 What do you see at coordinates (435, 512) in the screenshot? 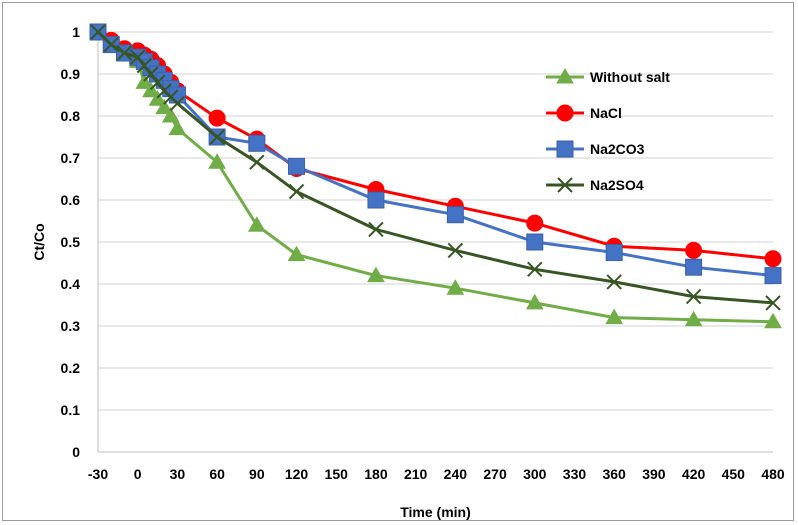
I see `x-axis-label: Time (min)` at bounding box center [435, 512].